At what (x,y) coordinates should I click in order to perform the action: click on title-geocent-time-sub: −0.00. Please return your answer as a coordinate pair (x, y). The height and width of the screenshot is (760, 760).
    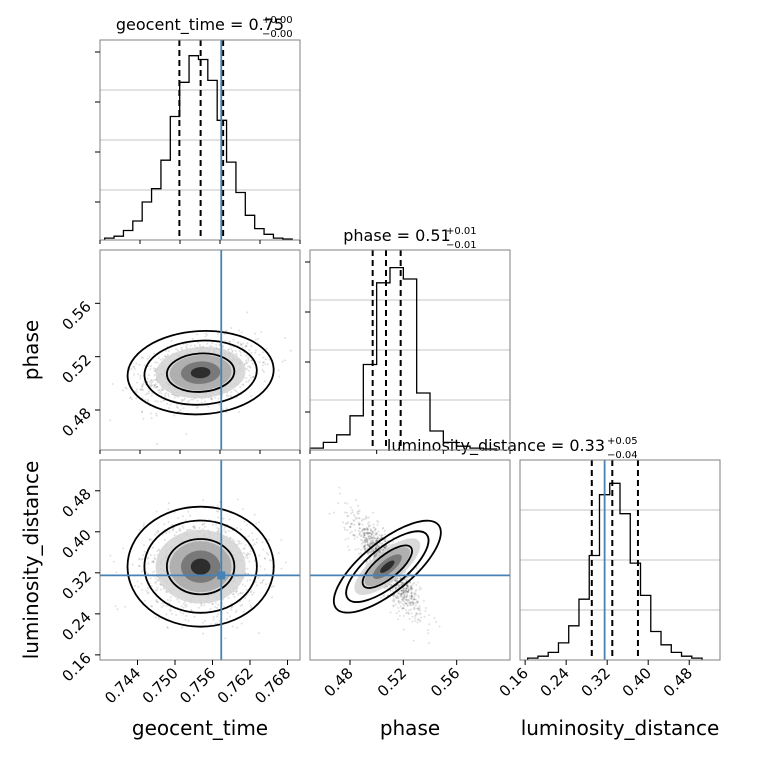
    Looking at the image, I should click on (277, 34).